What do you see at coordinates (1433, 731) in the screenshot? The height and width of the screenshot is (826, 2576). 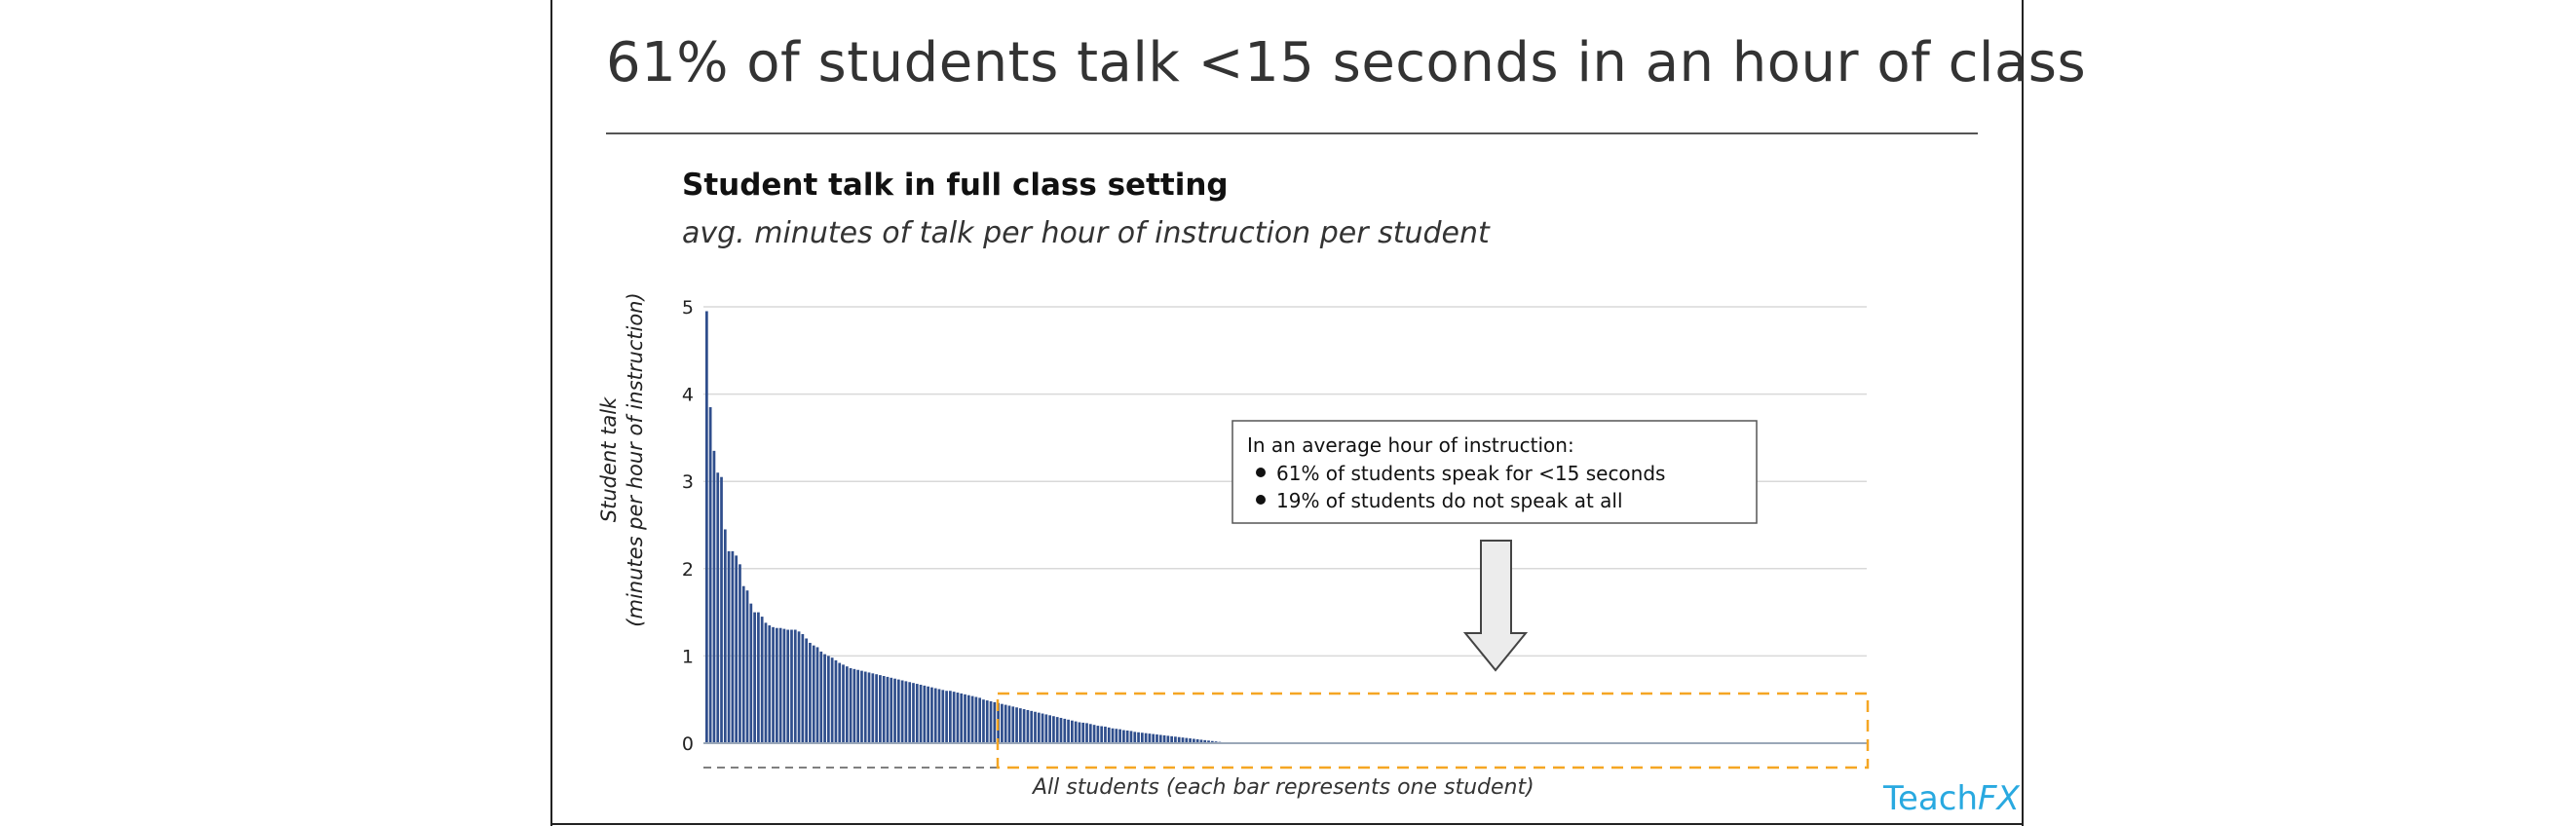 I see `highlight-region` at bounding box center [1433, 731].